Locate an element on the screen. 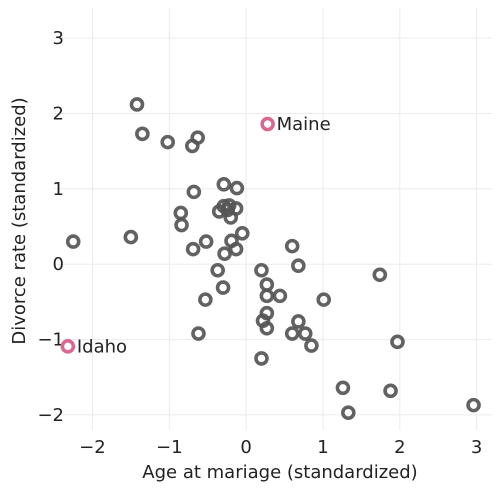  x-axis-label: Age at mariage (standardized) is located at coordinates (279, 472).